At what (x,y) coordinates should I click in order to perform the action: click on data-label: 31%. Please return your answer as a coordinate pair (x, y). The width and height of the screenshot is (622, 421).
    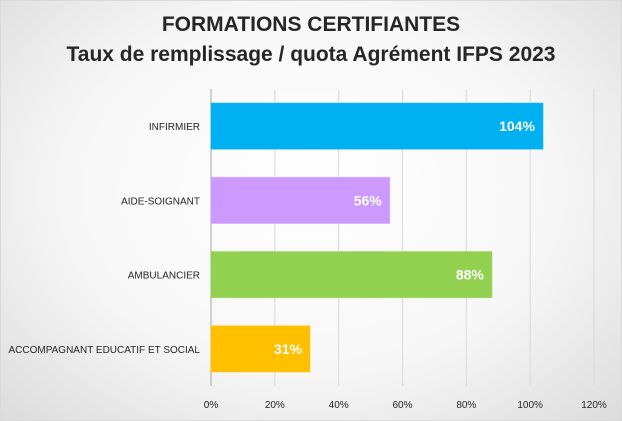
    Looking at the image, I should click on (288, 349).